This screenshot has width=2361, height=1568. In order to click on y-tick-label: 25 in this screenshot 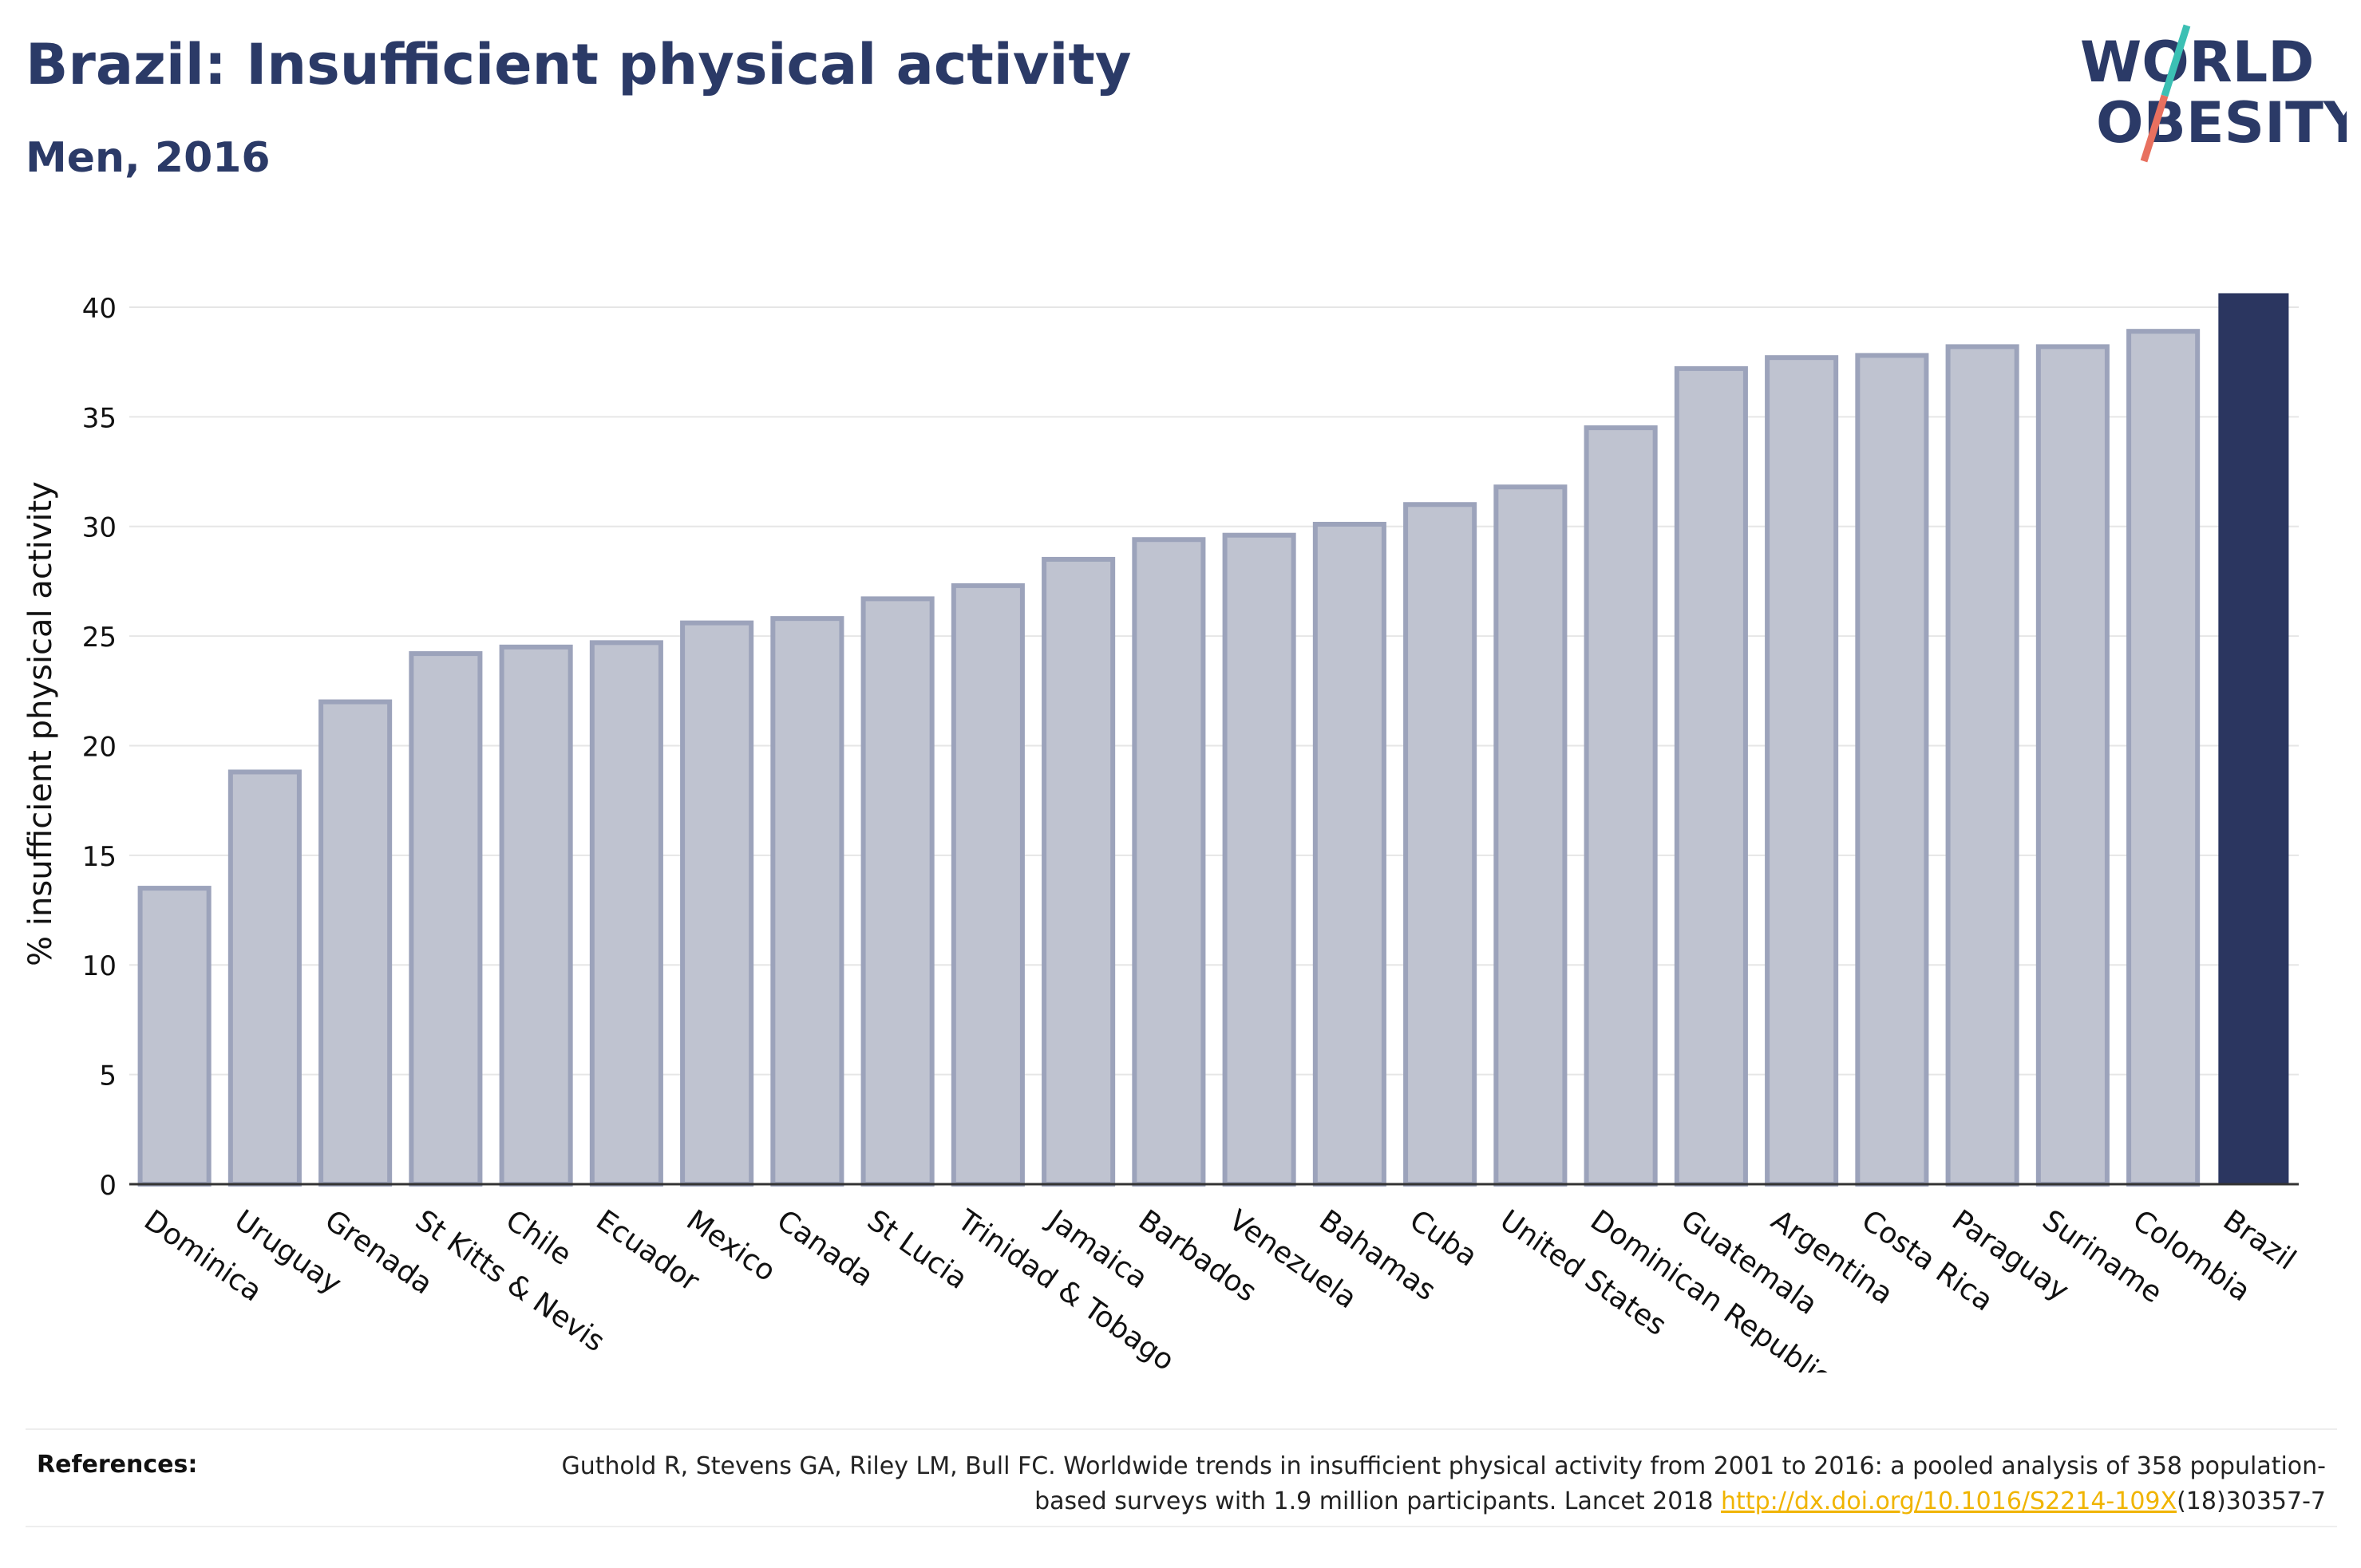, I will do `click(99, 638)`.